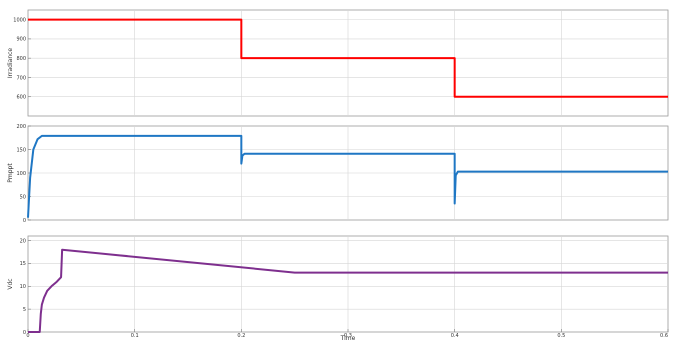 The width and height of the screenshot is (673, 340). I want to click on x-tick-label: 0.5, so click(561, 336).